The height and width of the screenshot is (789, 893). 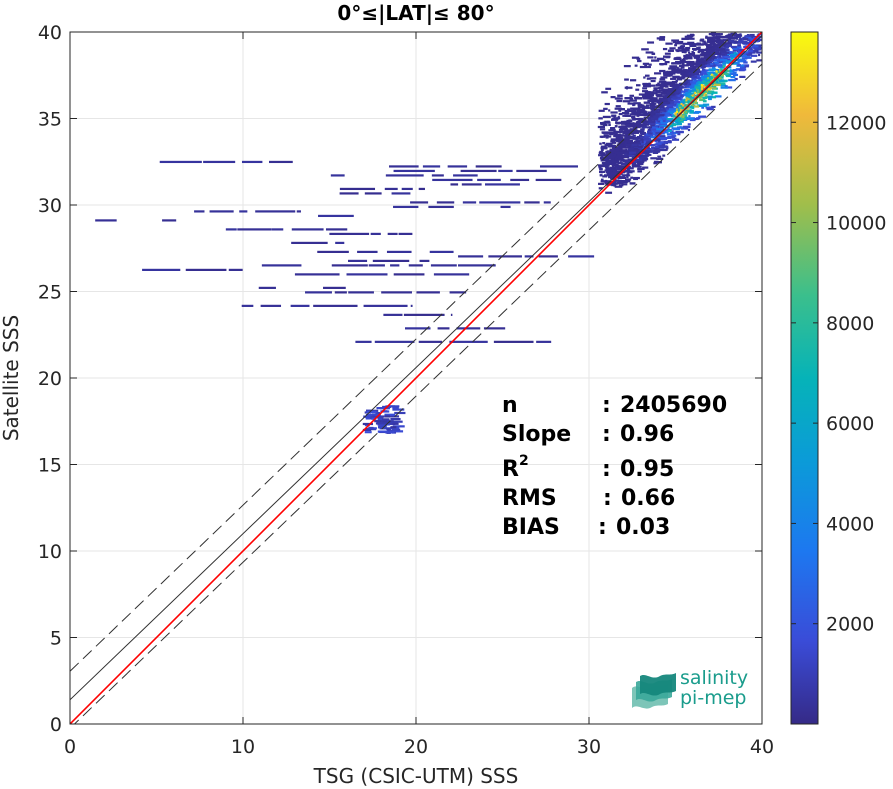 What do you see at coordinates (606, 434) in the screenshot?
I see `stat-slope-sep: :` at bounding box center [606, 434].